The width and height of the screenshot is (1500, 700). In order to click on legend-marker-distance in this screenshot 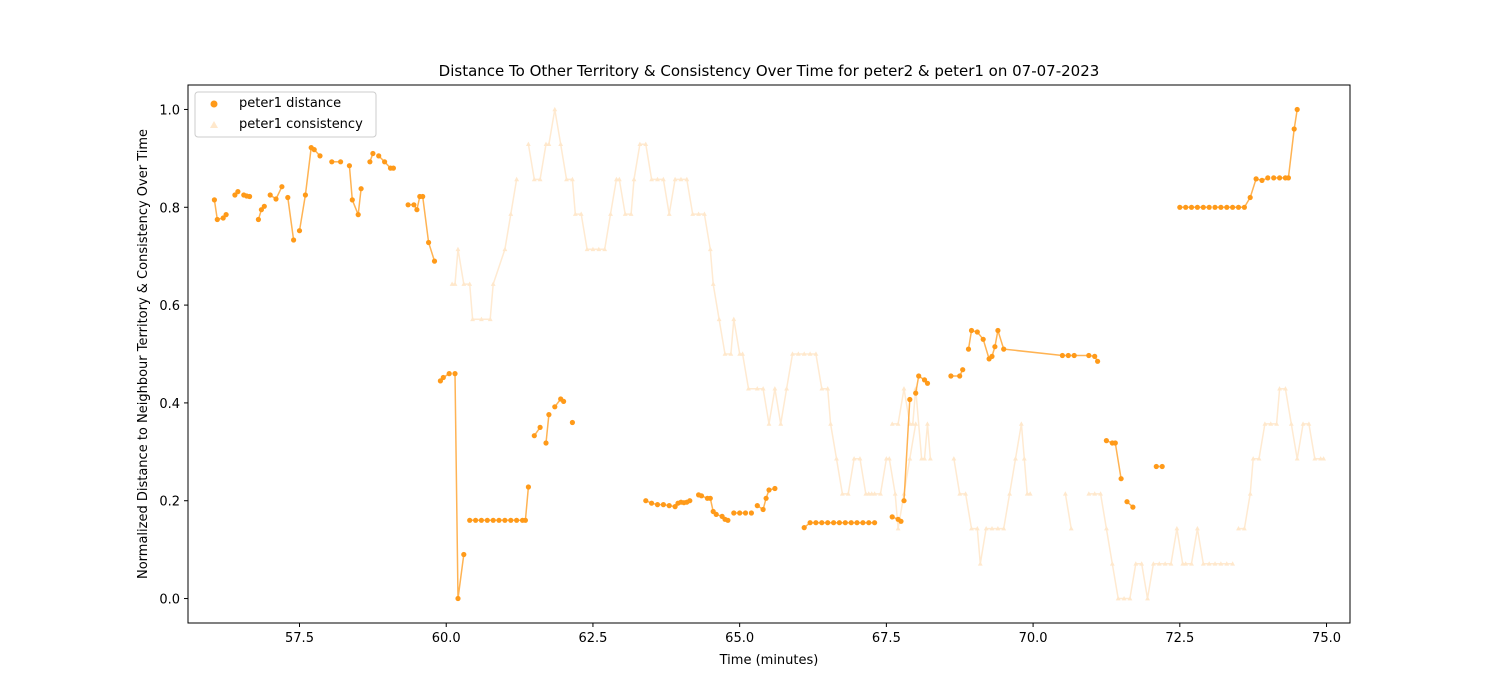, I will do `click(214, 104)`.